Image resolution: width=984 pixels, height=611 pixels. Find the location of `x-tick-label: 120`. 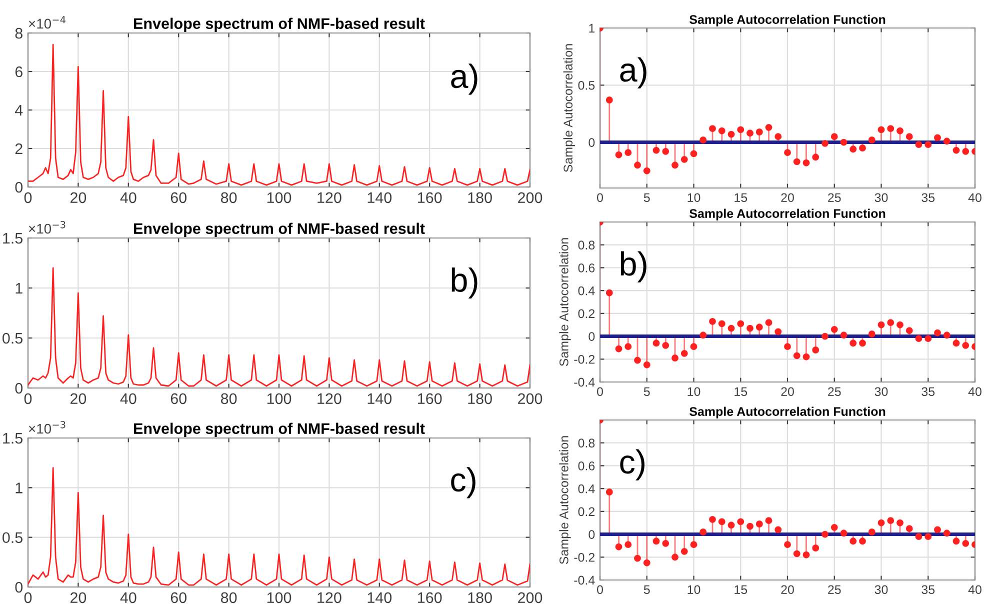

x-tick-label: 120 is located at coordinates (330, 598).